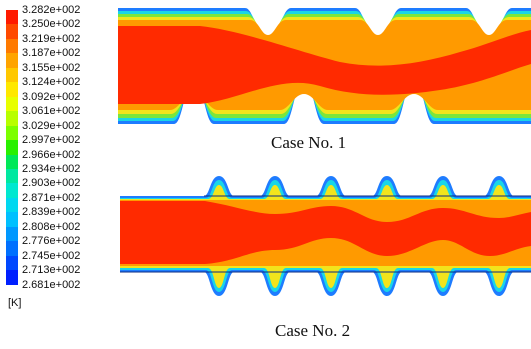 This screenshot has height=349, width=531. What do you see at coordinates (51, 241) in the screenshot?
I see `colorbar-tick-label: 2.776e+002` at bounding box center [51, 241].